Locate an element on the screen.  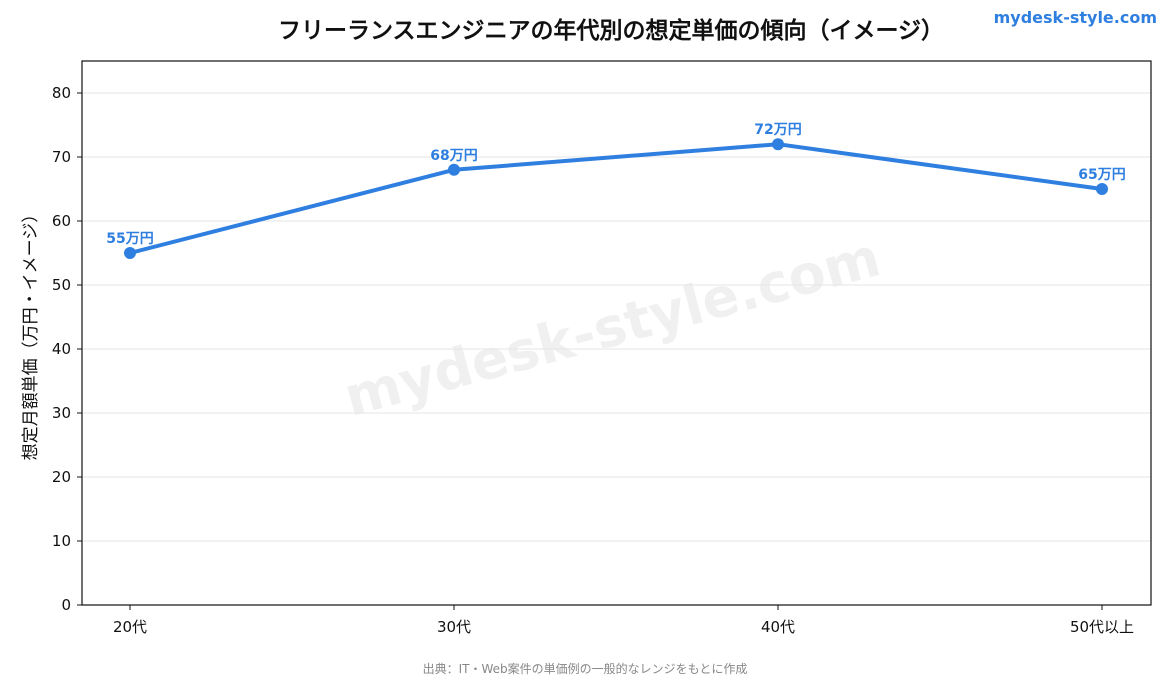
y-tick-label: 40 is located at coordinates (61, 349).